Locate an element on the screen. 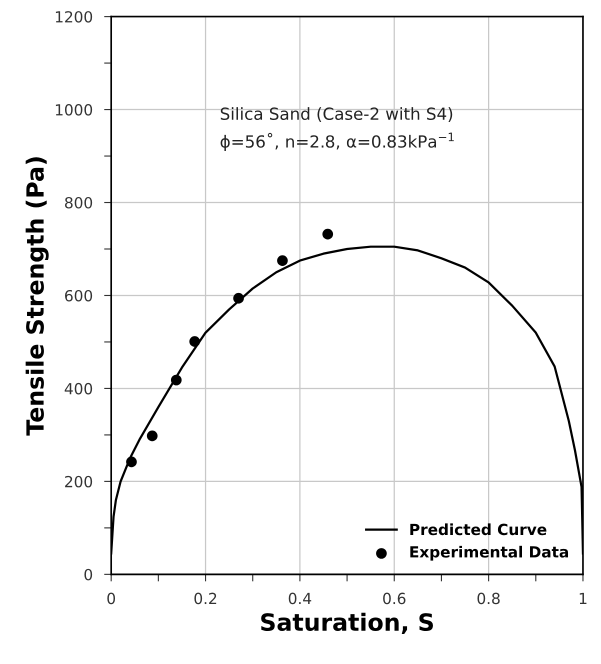 The width and height of the screenshot is (601, 664). y-axis-title: Tensile Strength (Pa) is located at coordinates (37, 296).